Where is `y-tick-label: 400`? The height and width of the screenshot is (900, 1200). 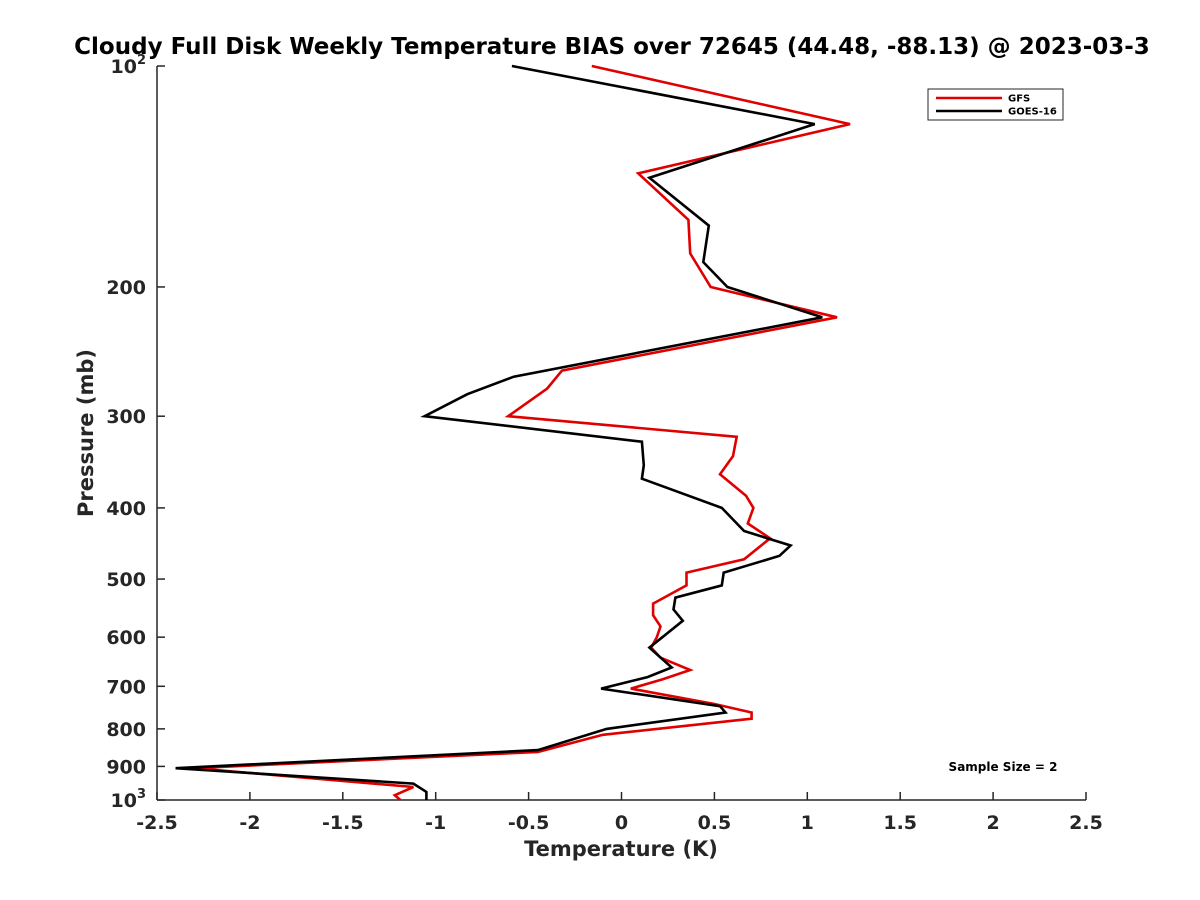 y-tick-label: 400 is located at coordinates (126, 509).